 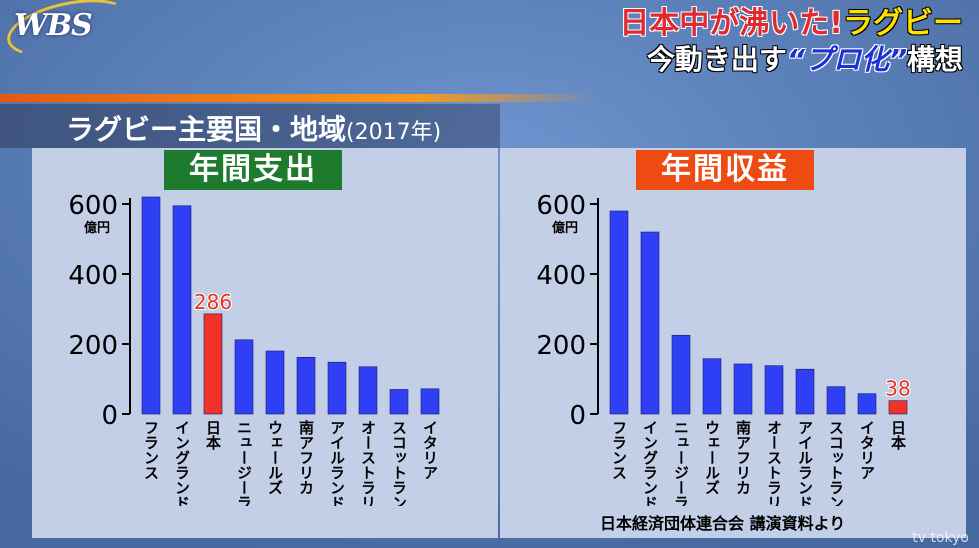 What do you see at coordinates (903, 23) in the screenshot?
I see `headline-part2: ラグビー` at bounding box center [903, 23].